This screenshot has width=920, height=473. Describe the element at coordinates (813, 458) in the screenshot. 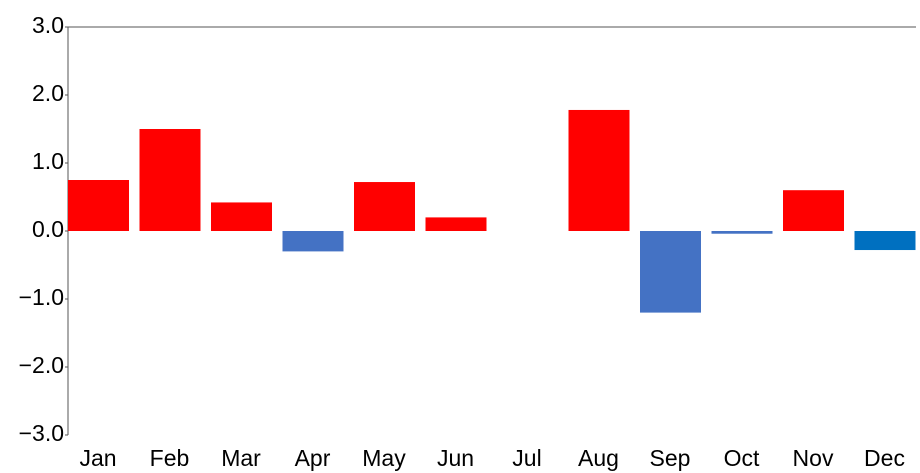

I see `x-tick-label: Nov` at that location.